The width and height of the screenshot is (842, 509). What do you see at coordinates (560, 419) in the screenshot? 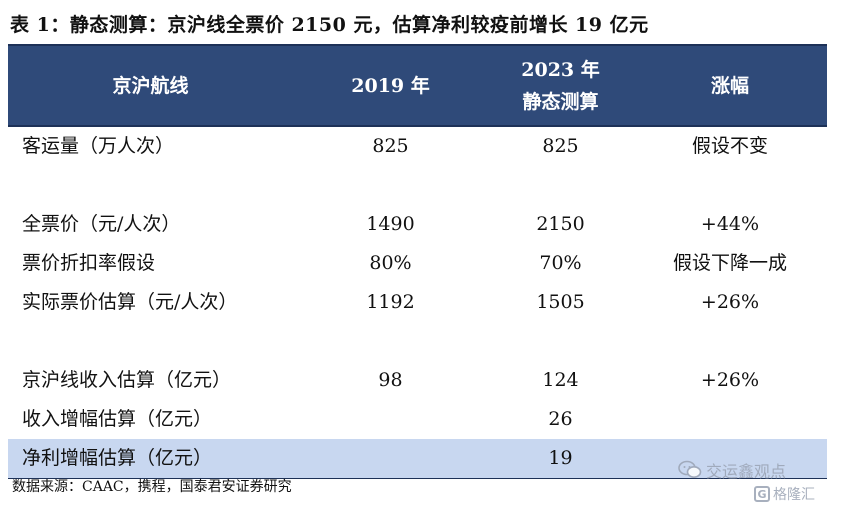
I see `row-value-2023: 26` at bounding box center [560, 419].